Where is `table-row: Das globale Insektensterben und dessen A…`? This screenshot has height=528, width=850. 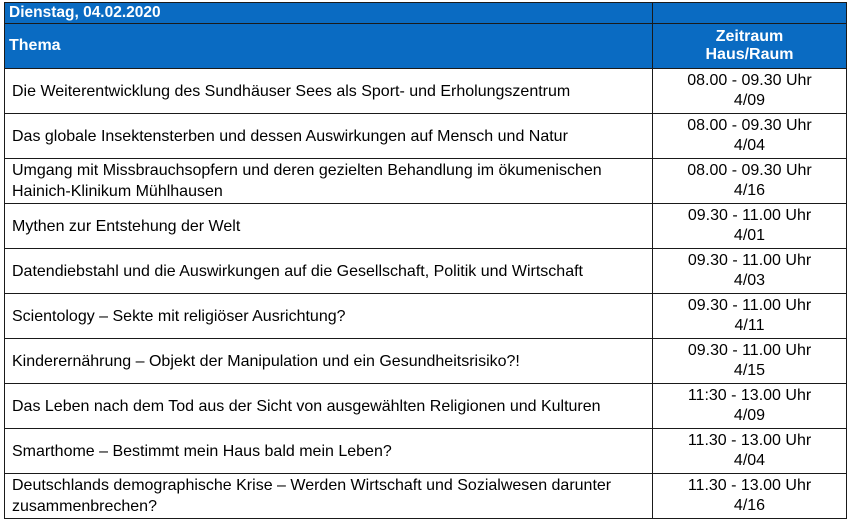 table-row: Das globale Insektensterben und dessen A… is located at coordinates (425, 136).